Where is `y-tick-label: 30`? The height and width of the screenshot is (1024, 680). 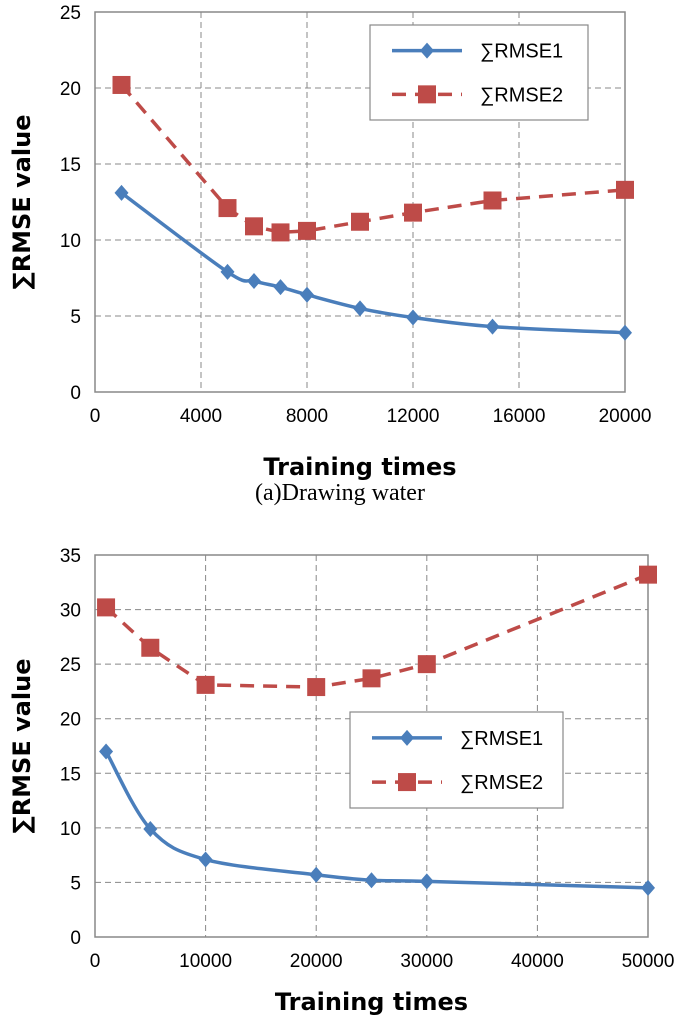 y-tick-label: 30 is located at coordinates (70, 611).